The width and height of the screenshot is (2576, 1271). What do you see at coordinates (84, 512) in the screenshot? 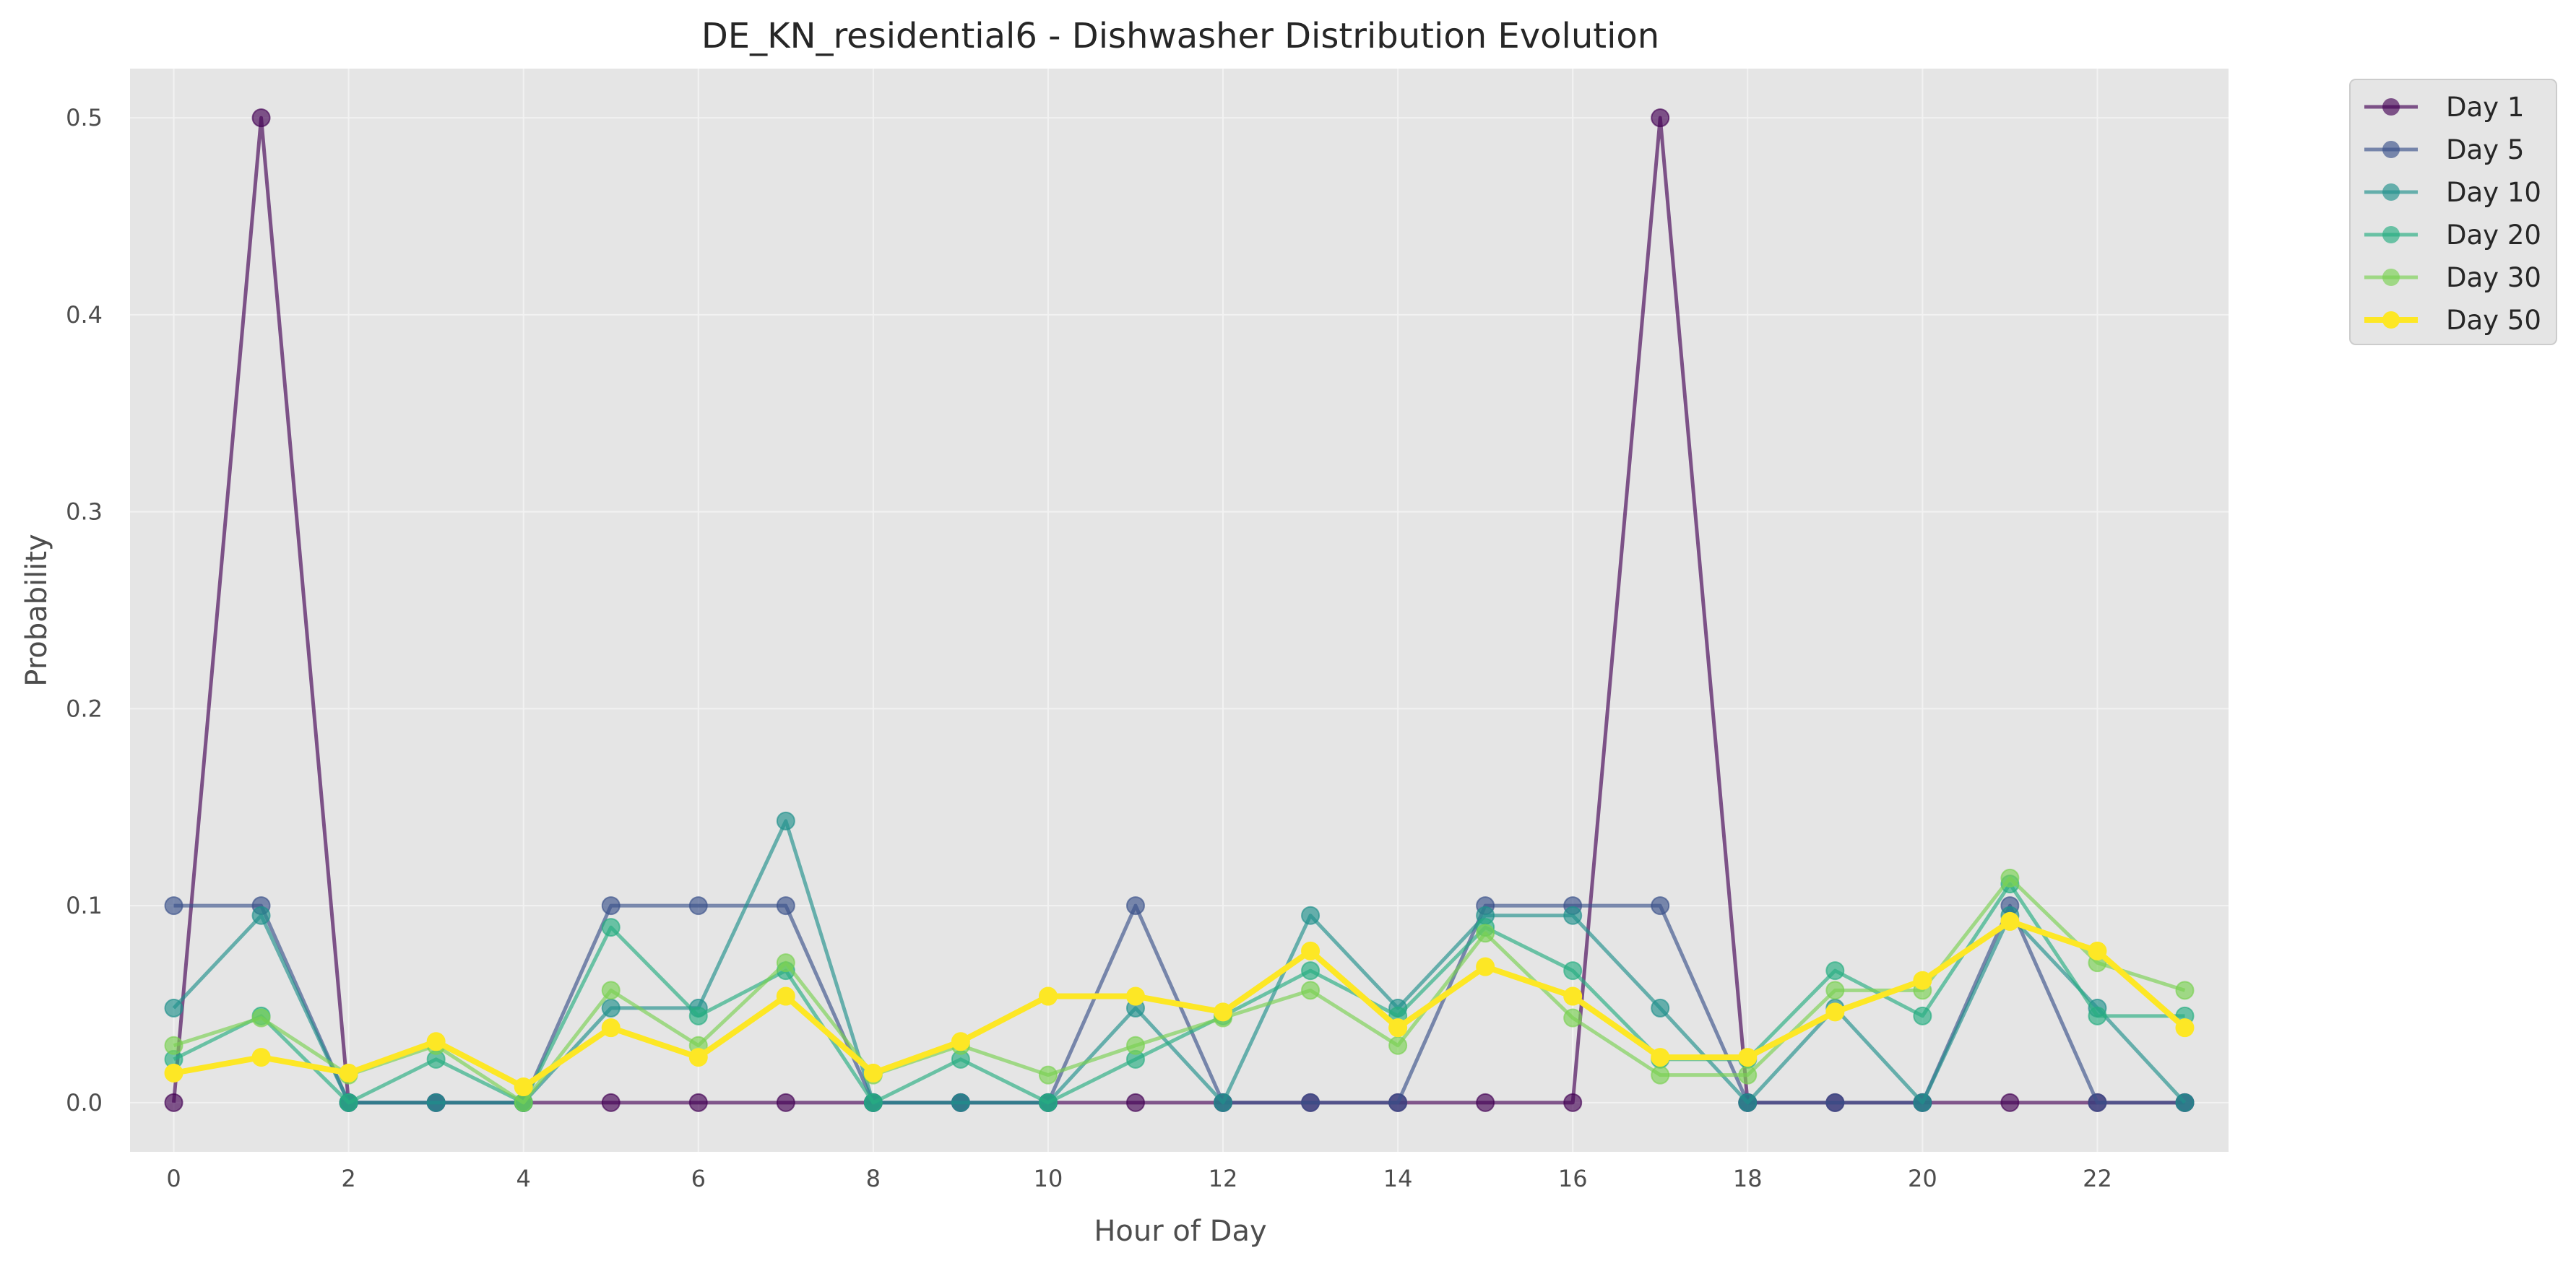
I see `y-tick-label: 0.3` at bounding box center [84, 512].